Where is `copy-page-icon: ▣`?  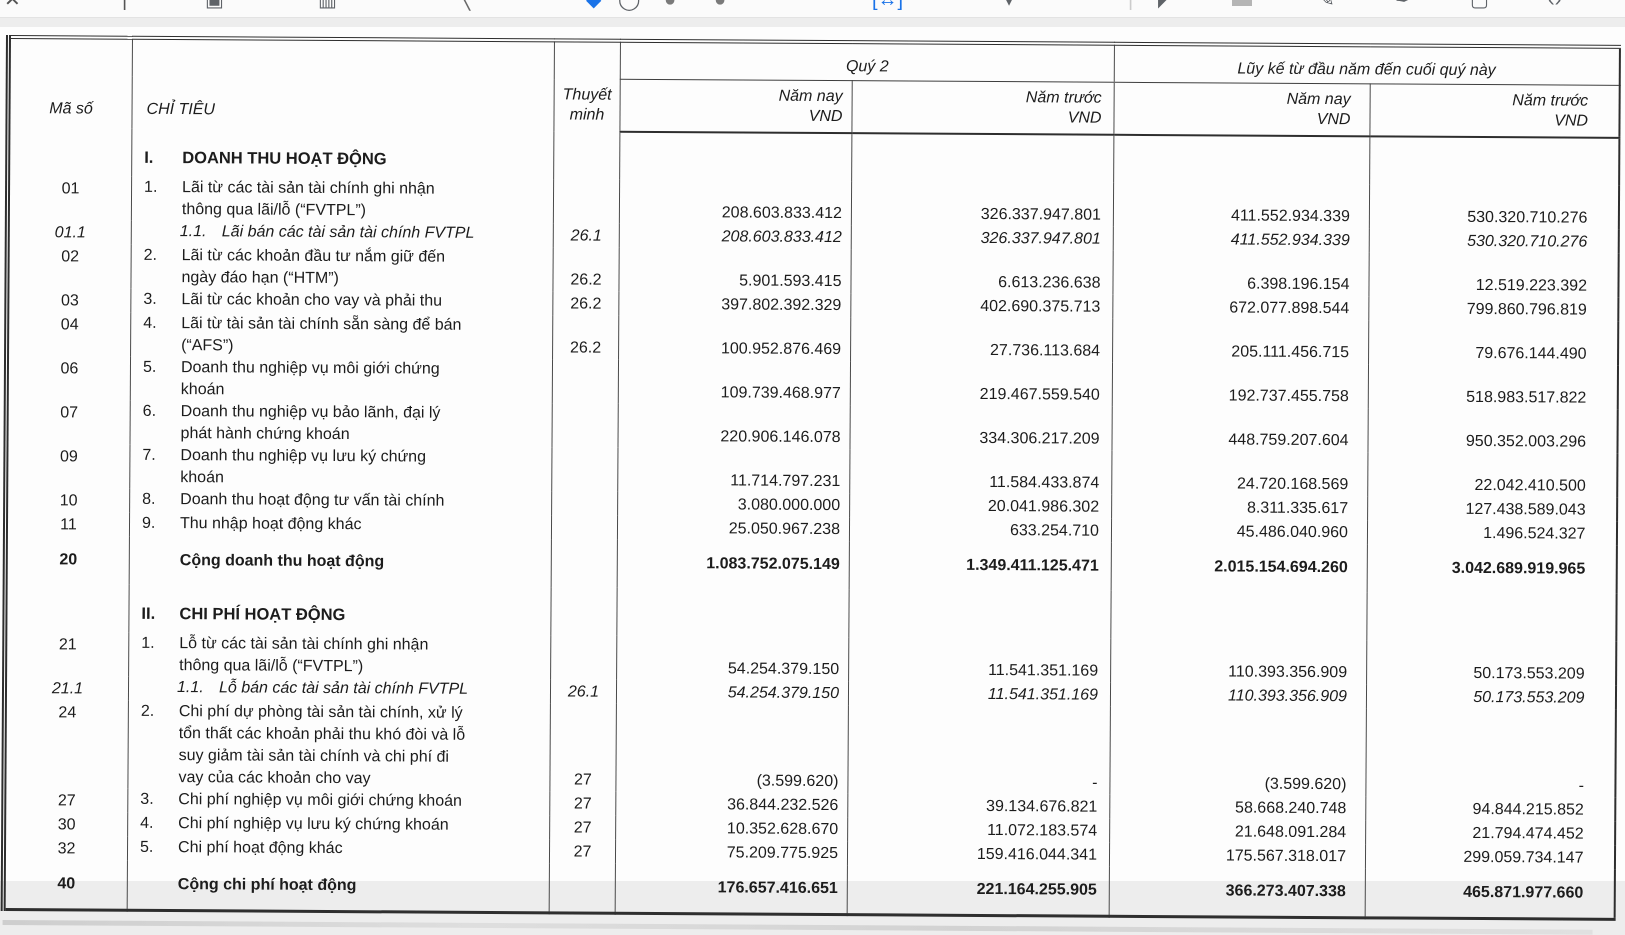 copy-page-icon: ▣ is located at coordinates (214, 5).